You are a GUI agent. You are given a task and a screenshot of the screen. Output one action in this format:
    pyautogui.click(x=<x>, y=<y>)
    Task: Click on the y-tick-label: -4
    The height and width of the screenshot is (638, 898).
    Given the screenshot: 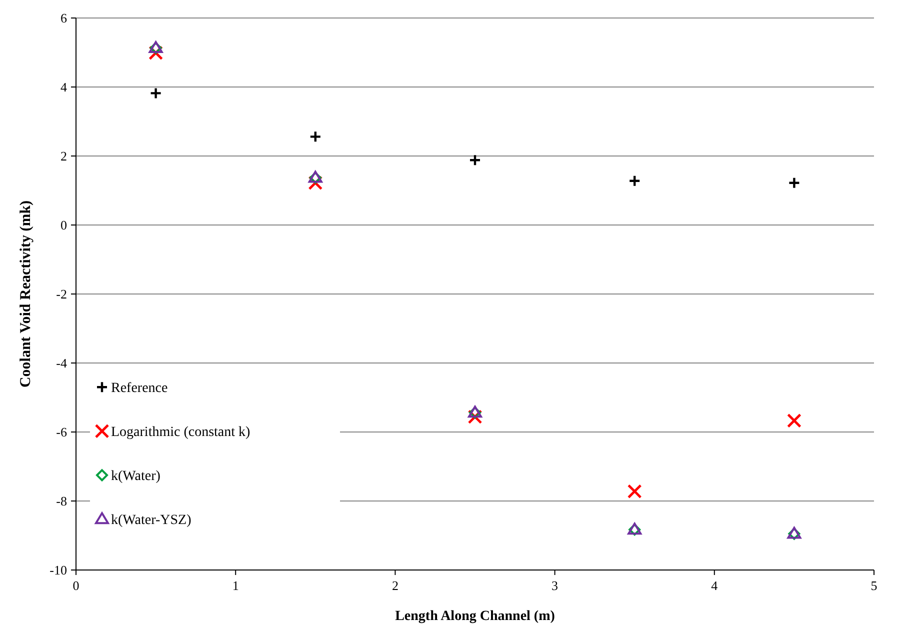 What is the action you would take?
    pyautogui.click(x=62, y=363)
    